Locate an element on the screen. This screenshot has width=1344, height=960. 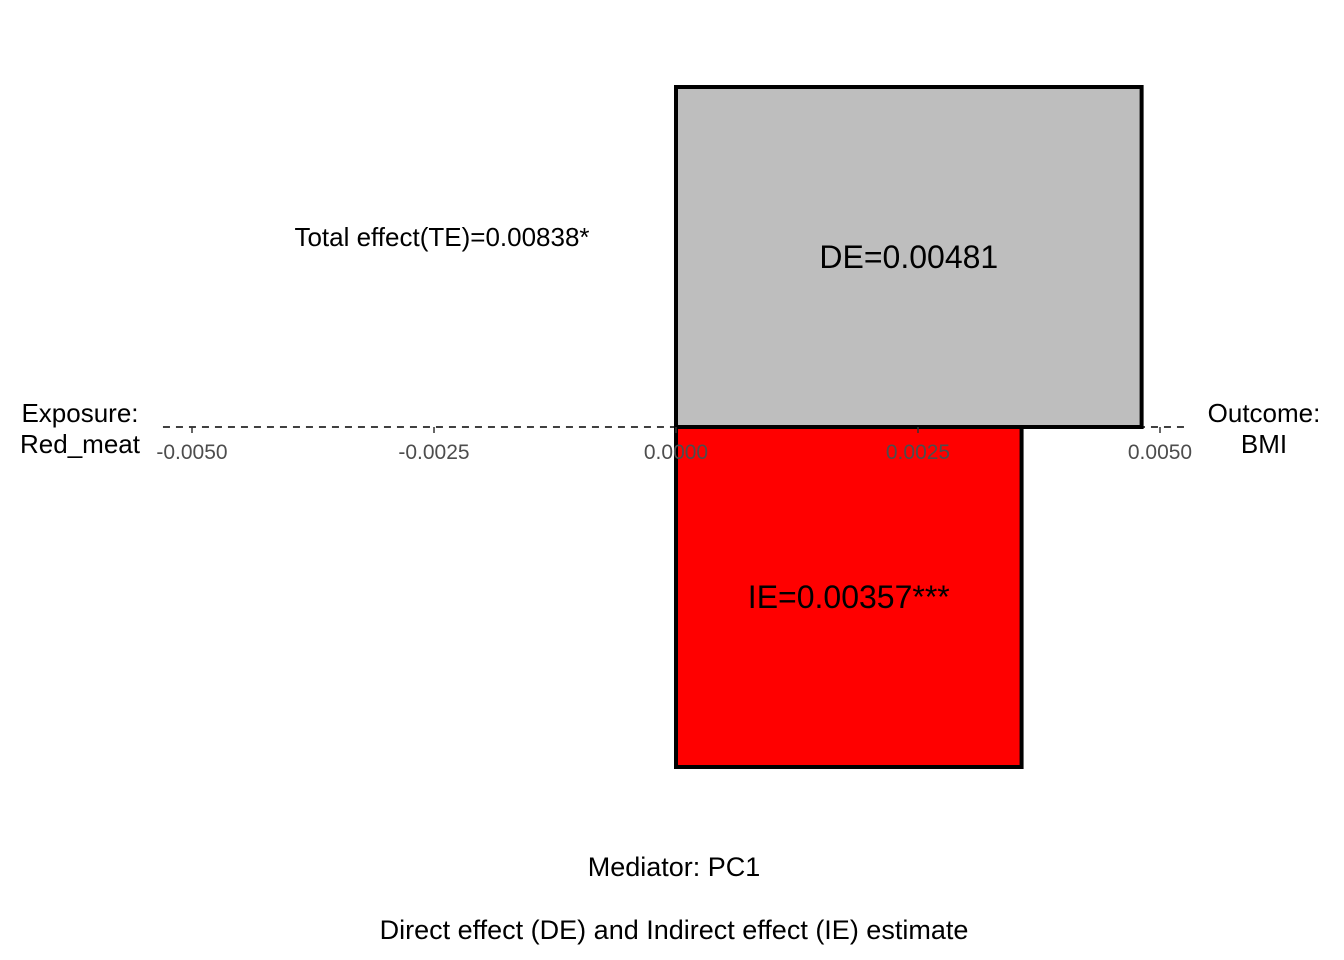
x-tick-label: 0.0050 is located at coordinates (1160, 452).